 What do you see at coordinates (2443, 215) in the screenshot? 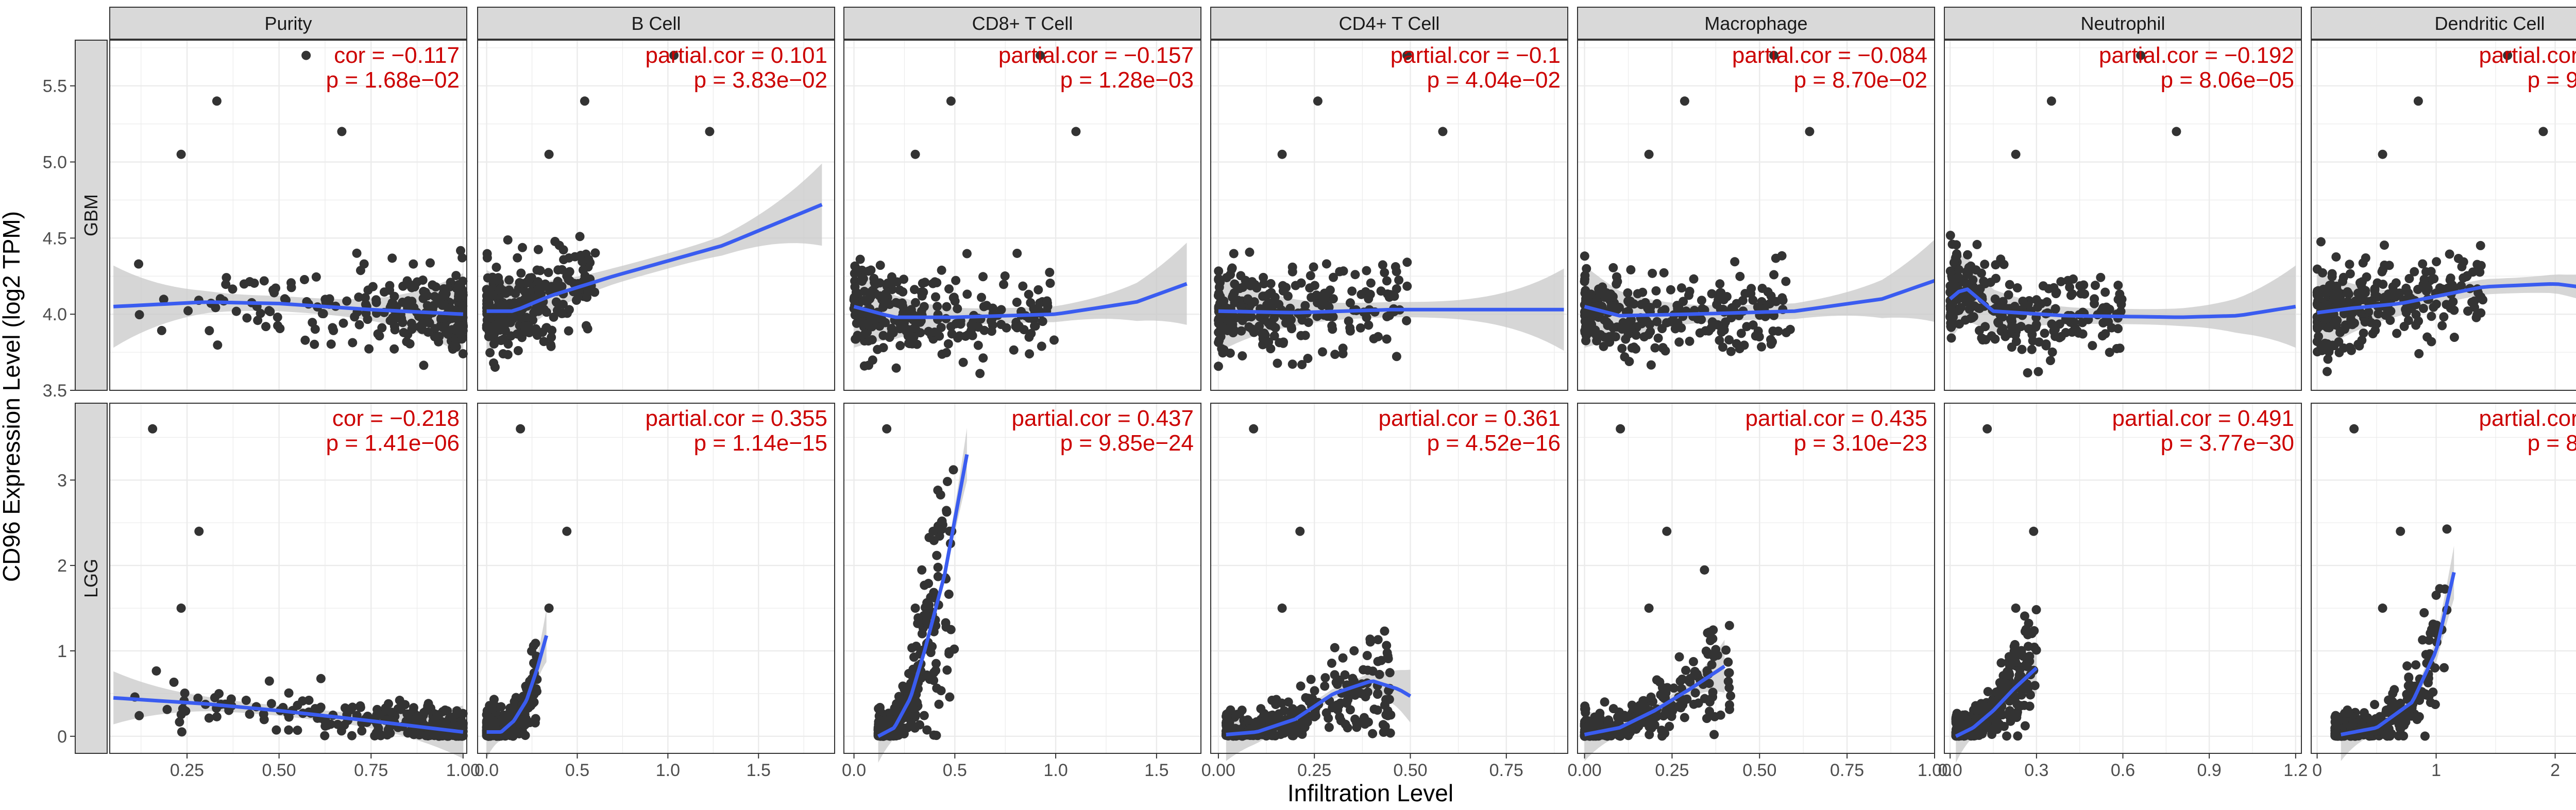
I see `panel-background` at bounding box center [2443, 215].